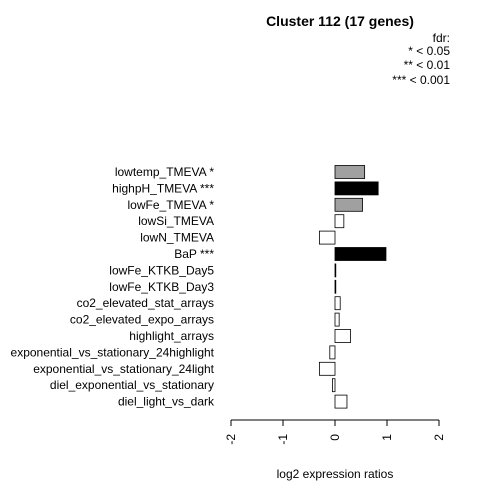  I want to click on category-label: lowFe_KTKB_Day5, so click(161, 270).